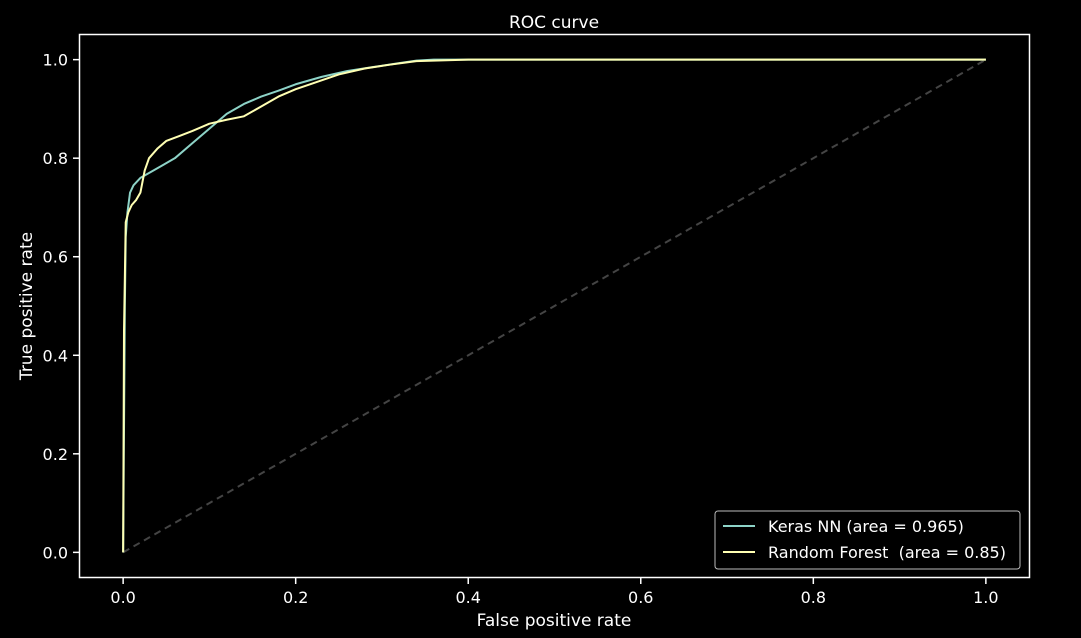 This screenshot has width=1081, height=638. Describe the element at coordinates (554, 621) in the screenshot. I see `x-axis-label: False positive rate` at that location.